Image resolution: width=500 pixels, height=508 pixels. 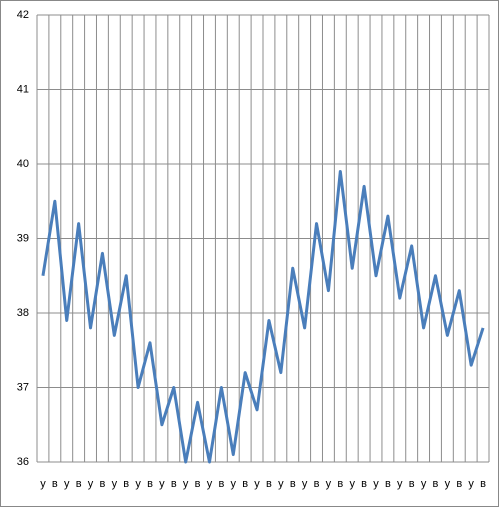 I want to click on y-tick-label: 41, so click(x=23, y=89).